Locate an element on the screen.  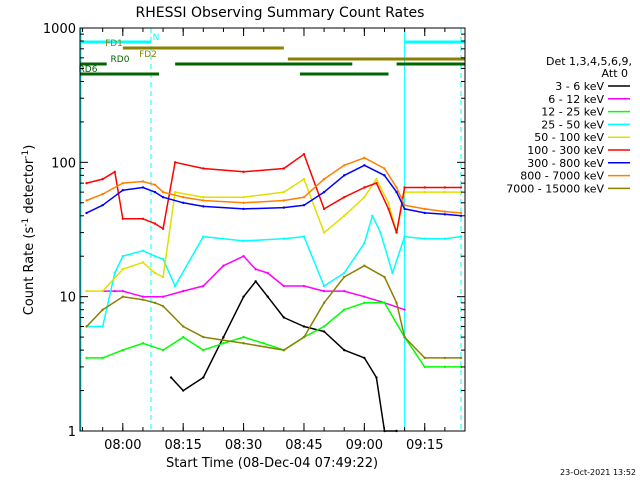
x-tick-label: 08:15 is located at coordinates (182, 445).